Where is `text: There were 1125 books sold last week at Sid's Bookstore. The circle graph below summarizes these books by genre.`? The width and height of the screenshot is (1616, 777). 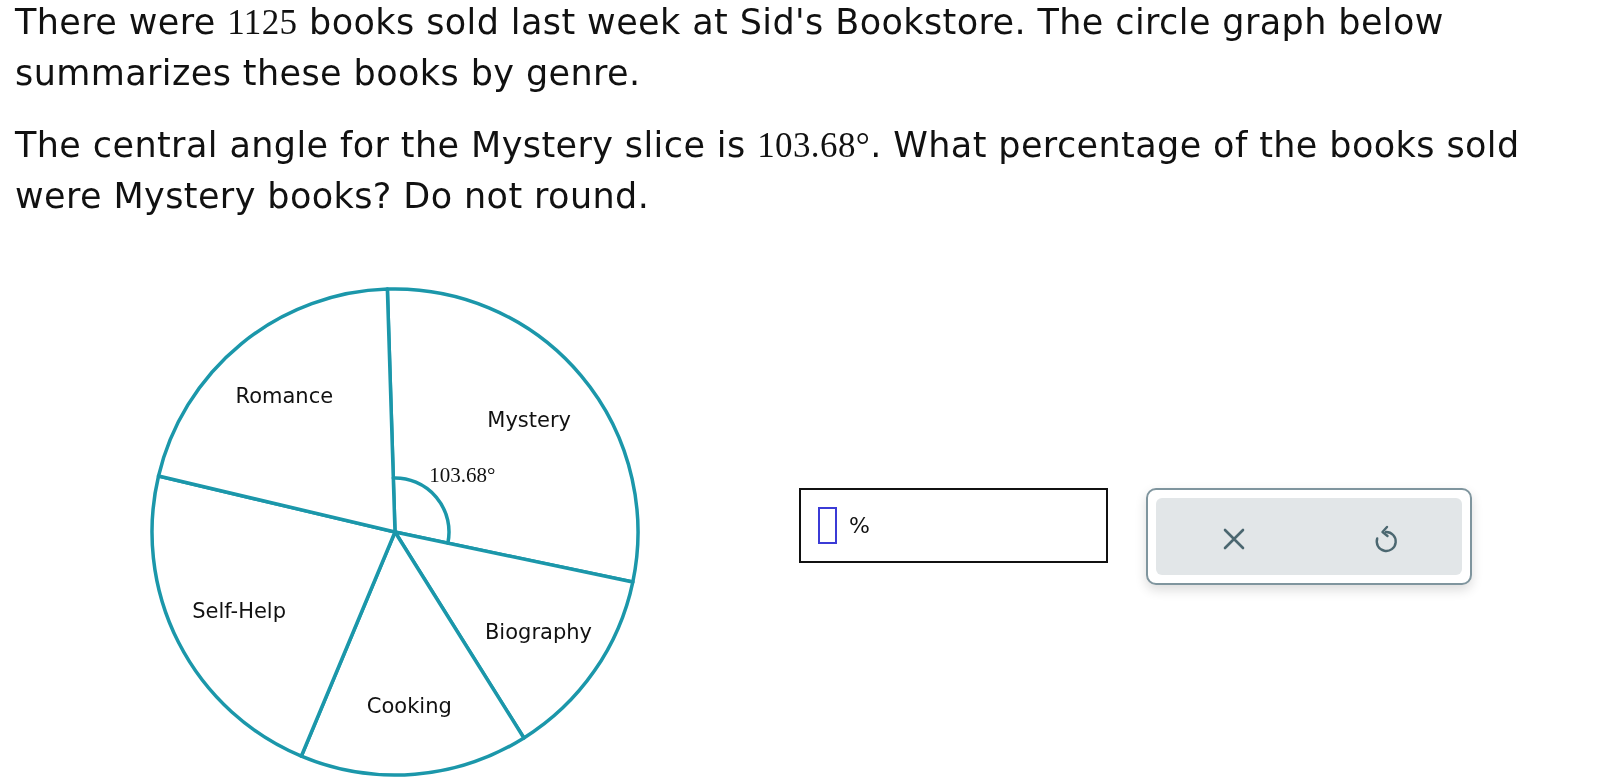 text: There were 1125 books sold last week at Sid's Bookstore. The circle graph below summarizes these books by genre. is located at coordinates (730, 48).